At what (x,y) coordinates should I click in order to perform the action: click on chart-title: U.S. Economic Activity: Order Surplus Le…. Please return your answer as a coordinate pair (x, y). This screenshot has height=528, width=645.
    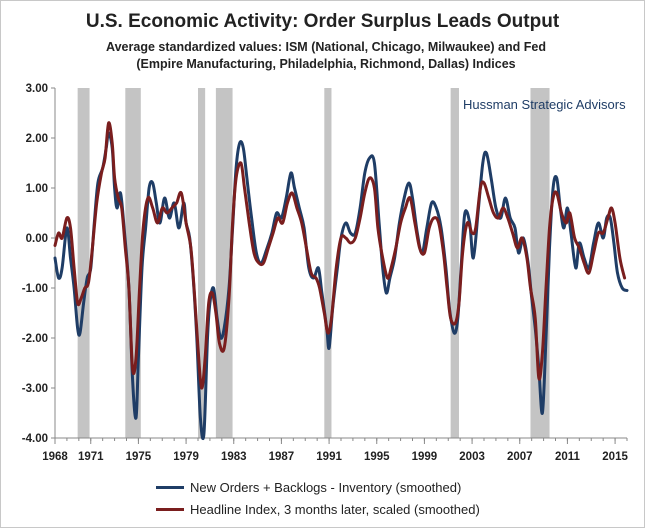
    Looking at the image, I should click on (322, 21).